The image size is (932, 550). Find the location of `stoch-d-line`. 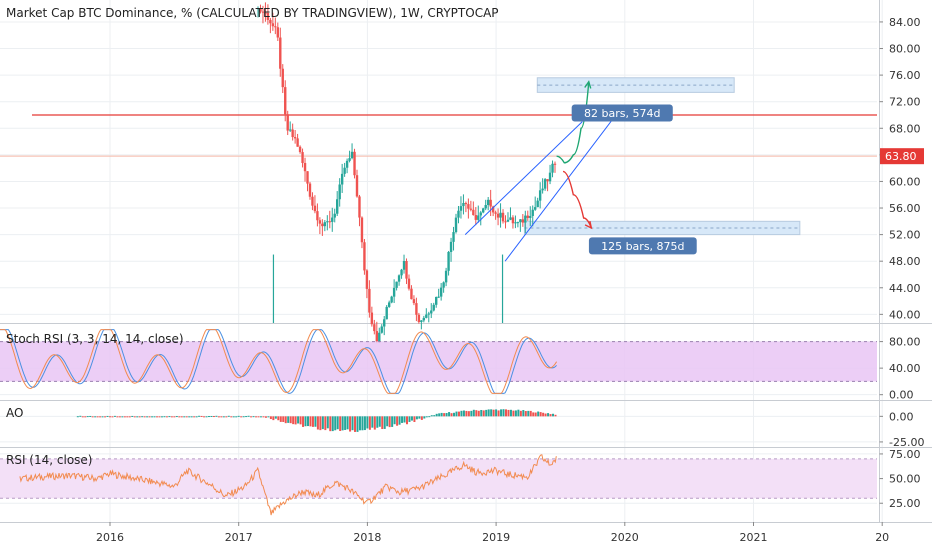

stoch-d-line is located at coordinates (279, 361).